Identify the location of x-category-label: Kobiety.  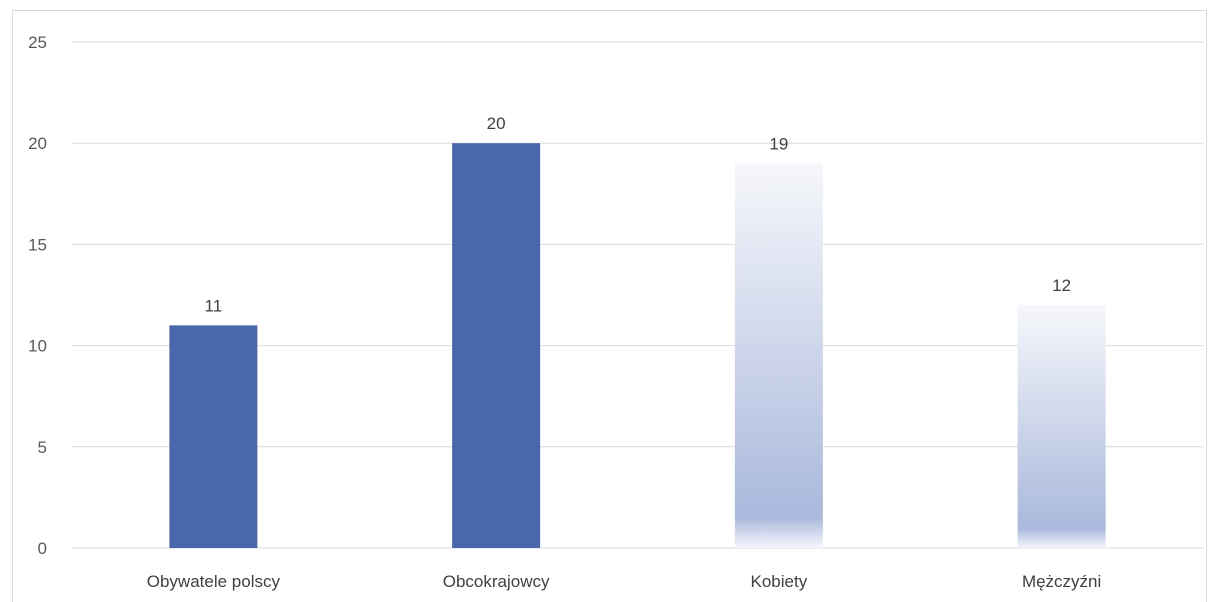
(779, 581).